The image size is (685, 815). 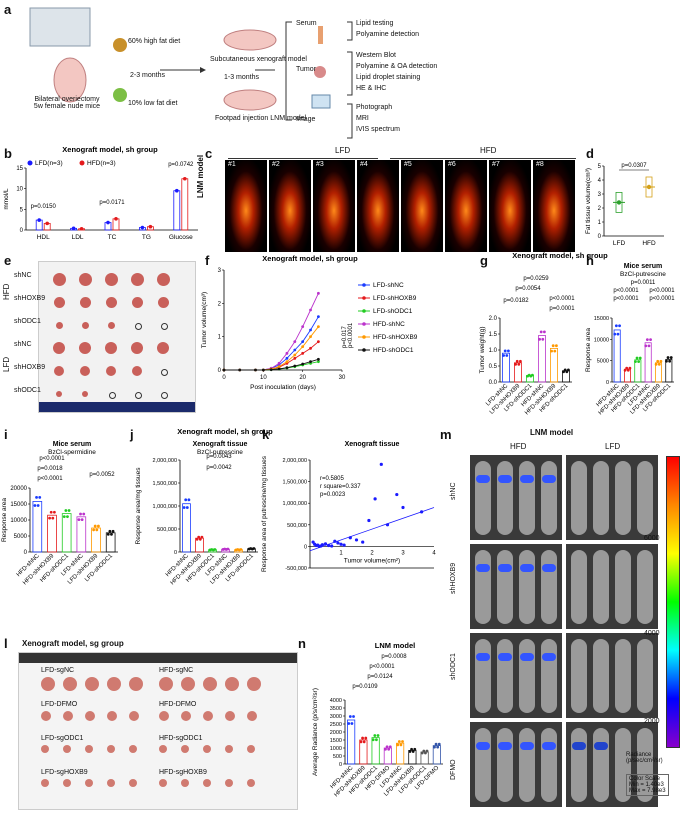 I want to click on legend-label: HFD-shHOXB9, so click(x=395, y=337).